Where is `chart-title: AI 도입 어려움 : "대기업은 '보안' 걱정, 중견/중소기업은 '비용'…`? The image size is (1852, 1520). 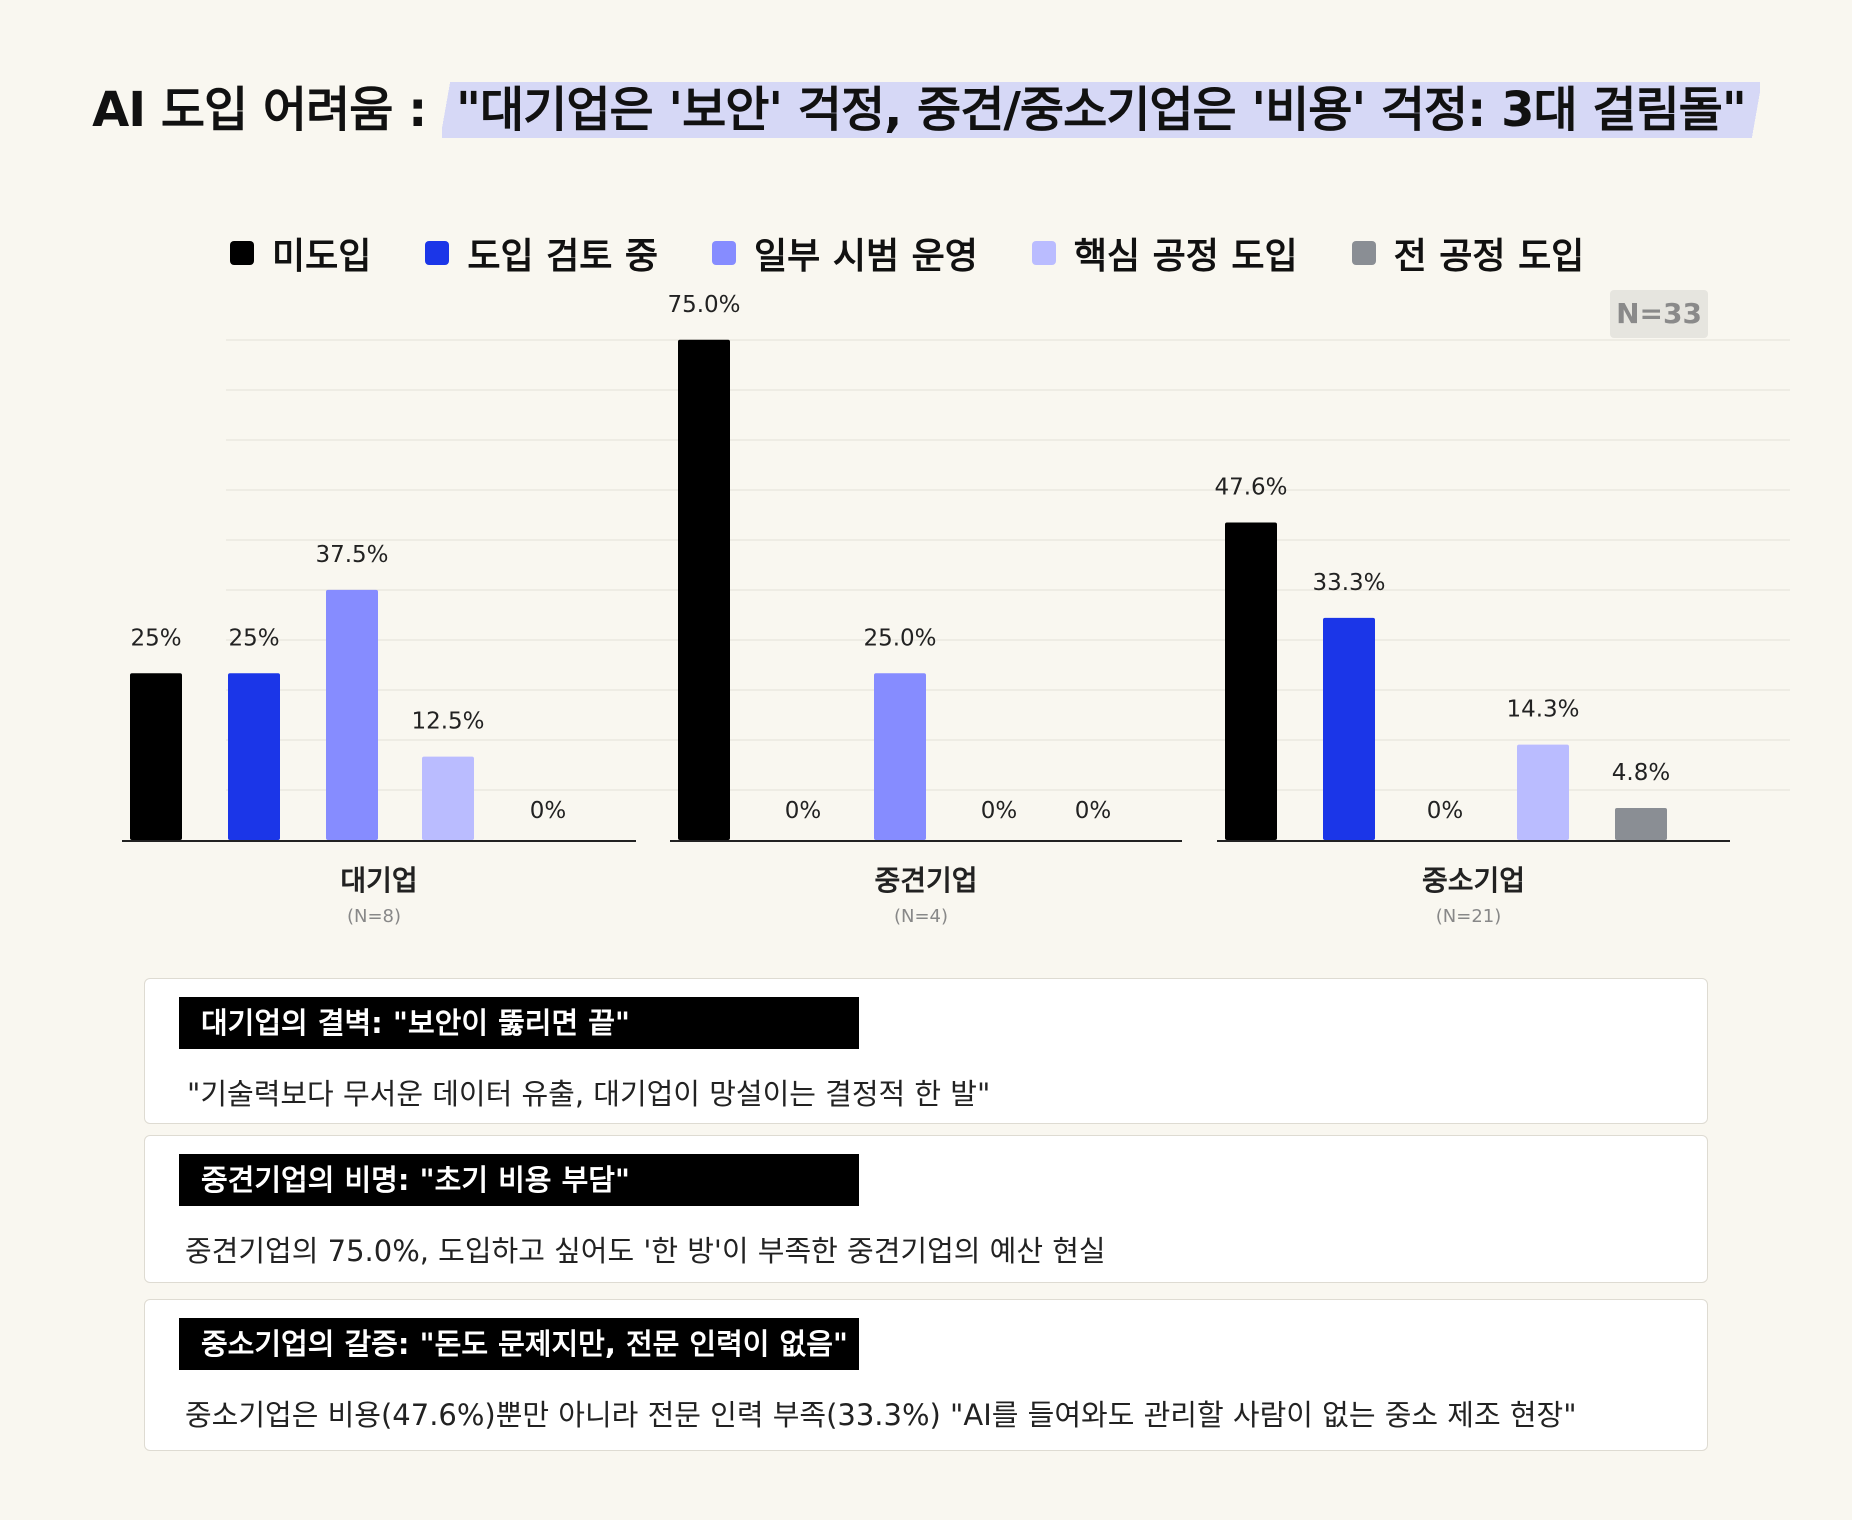
chart-title: AI 도입 어려움 : "대기업은 '보안' 걱정, 중견/중소기업은 '비용'… is located at coordinates (926, 105).